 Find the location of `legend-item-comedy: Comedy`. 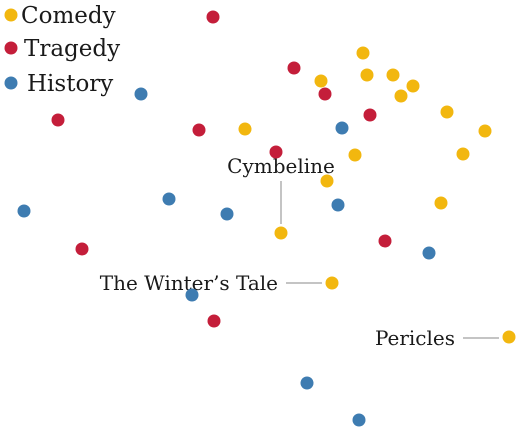

legend-item-comedy: Comedy is located at coordinates (60, 16).